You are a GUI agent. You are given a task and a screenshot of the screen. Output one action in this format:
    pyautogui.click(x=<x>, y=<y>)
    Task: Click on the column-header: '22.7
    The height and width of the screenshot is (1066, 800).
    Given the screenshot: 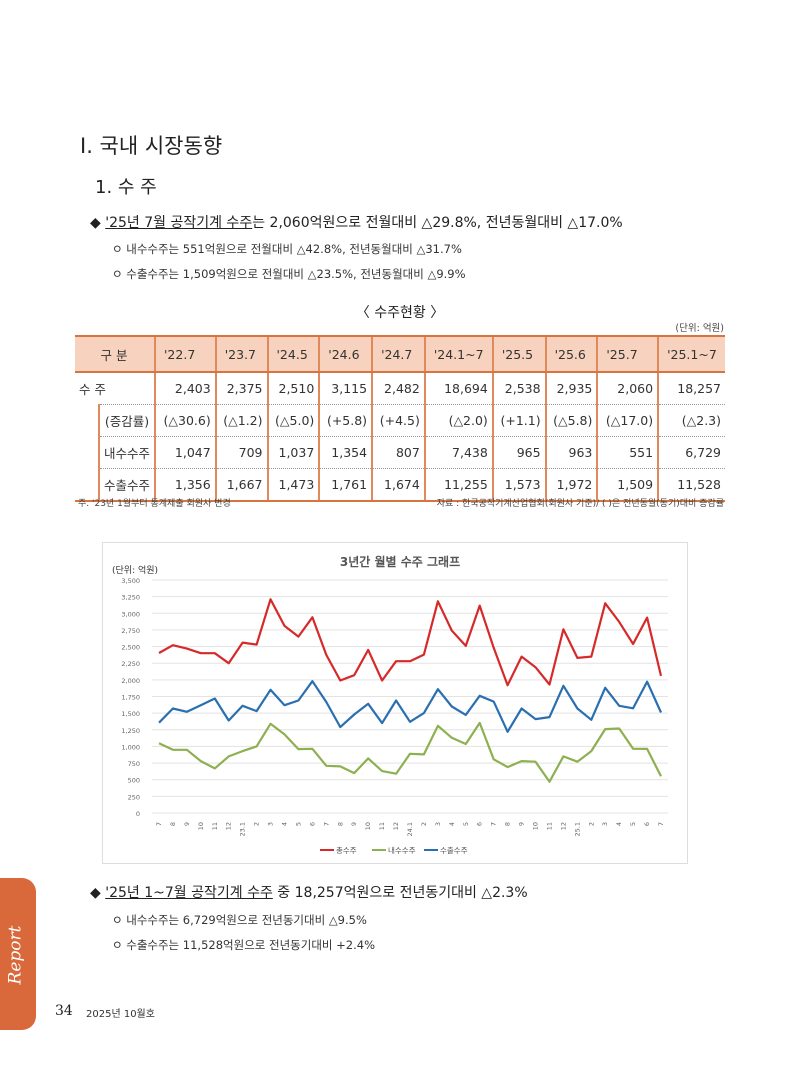 What is the action you would take?
    pyautogui.click(x=185, y=354)
    